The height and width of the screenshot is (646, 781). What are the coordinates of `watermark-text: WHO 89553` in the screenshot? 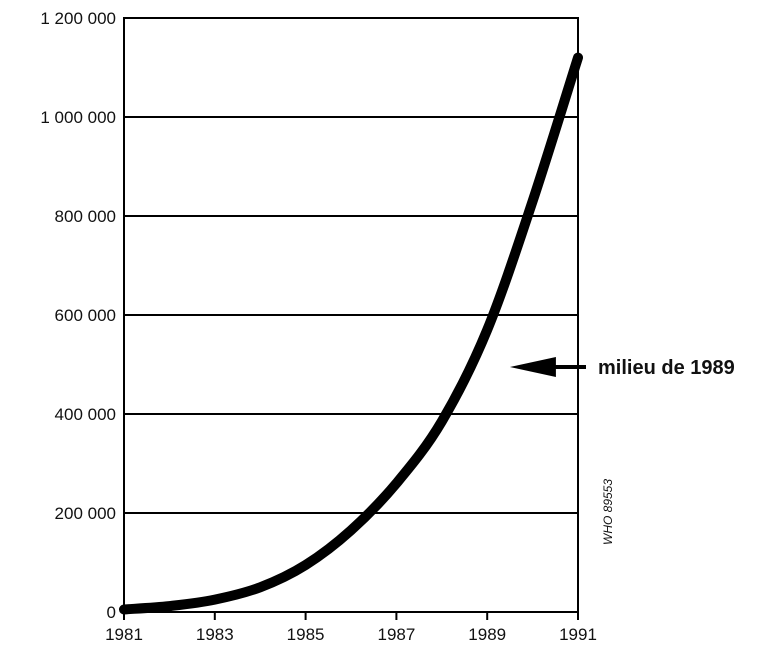 It's located at (608, 512).